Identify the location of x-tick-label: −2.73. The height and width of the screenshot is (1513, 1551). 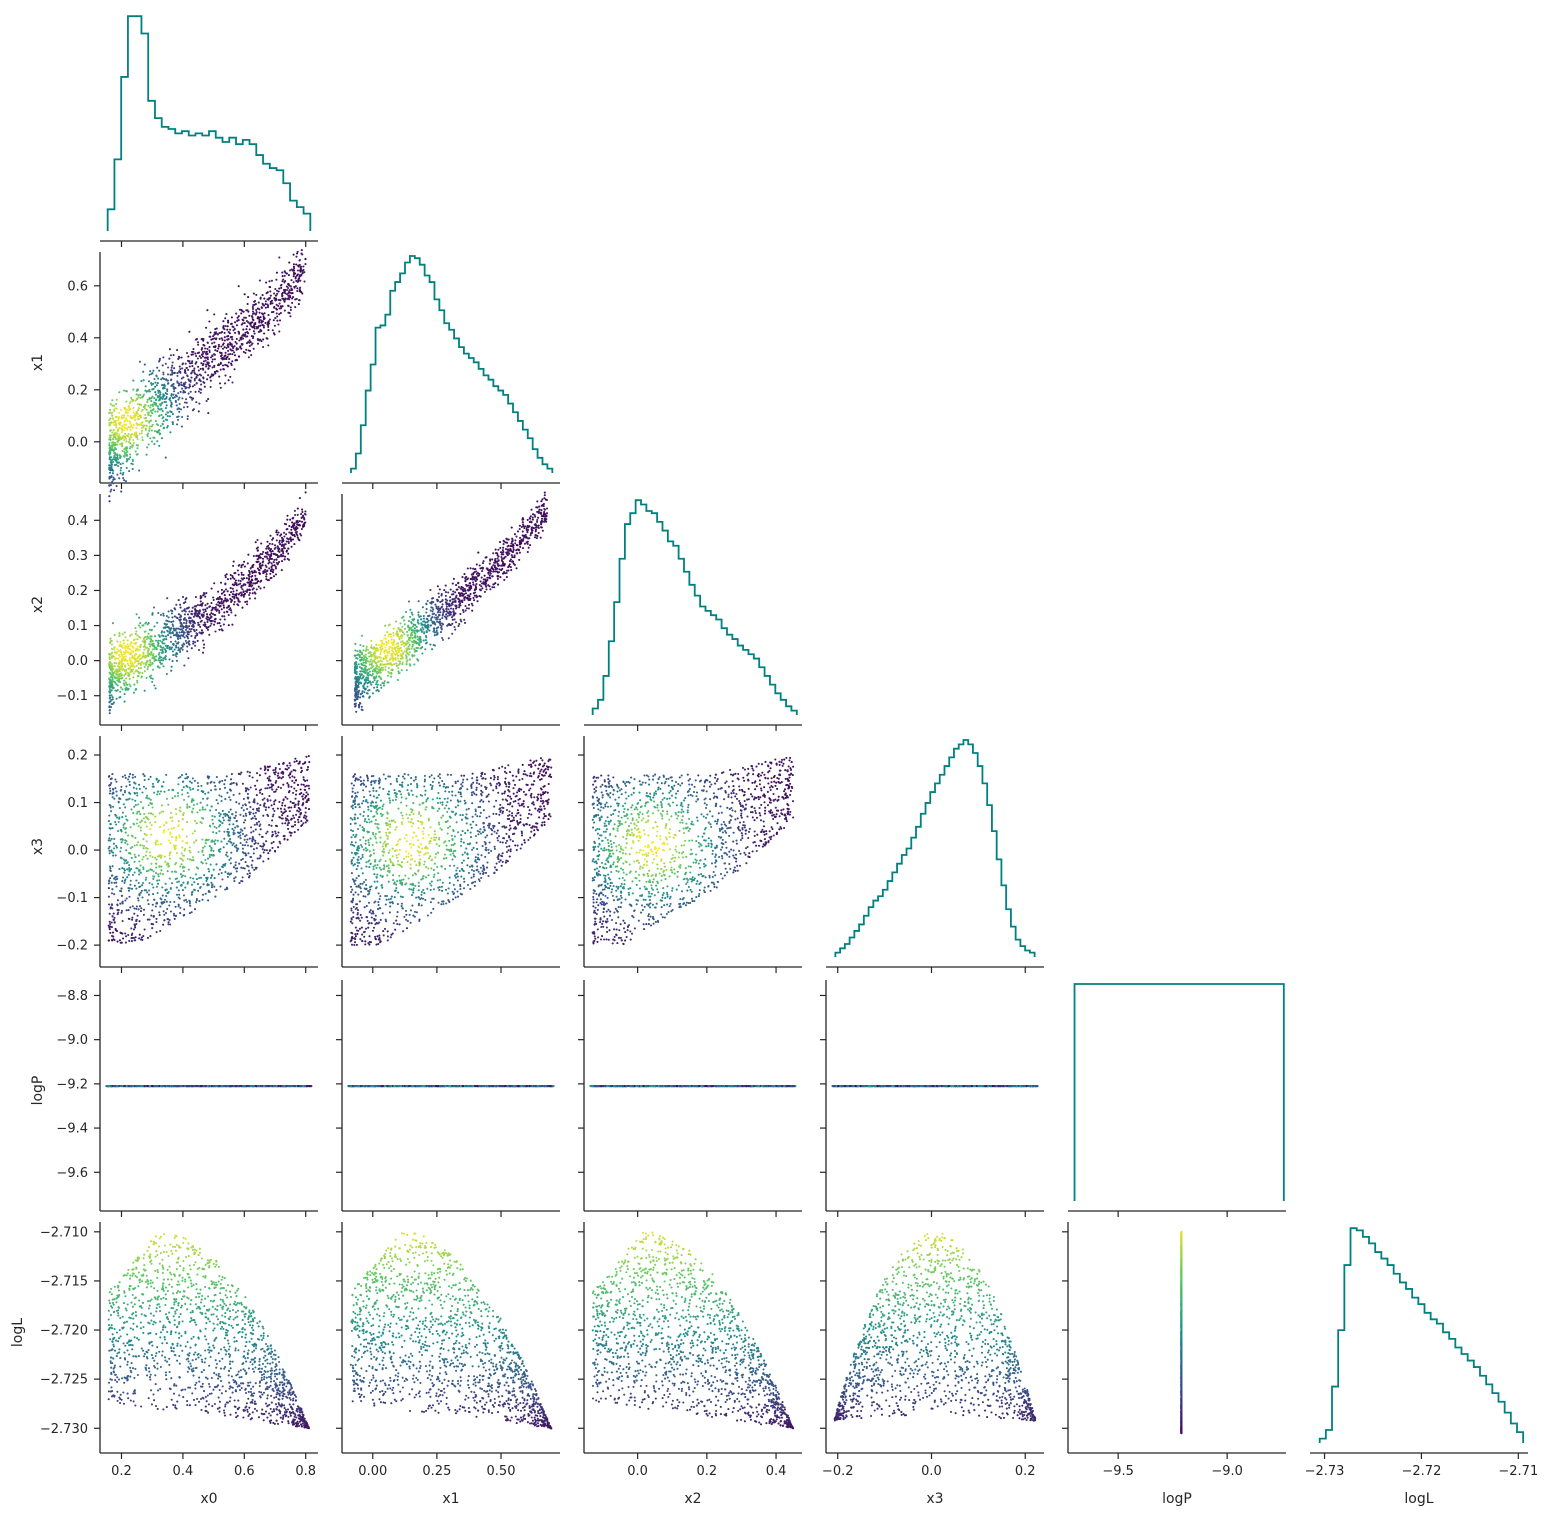
(1325, 1471).